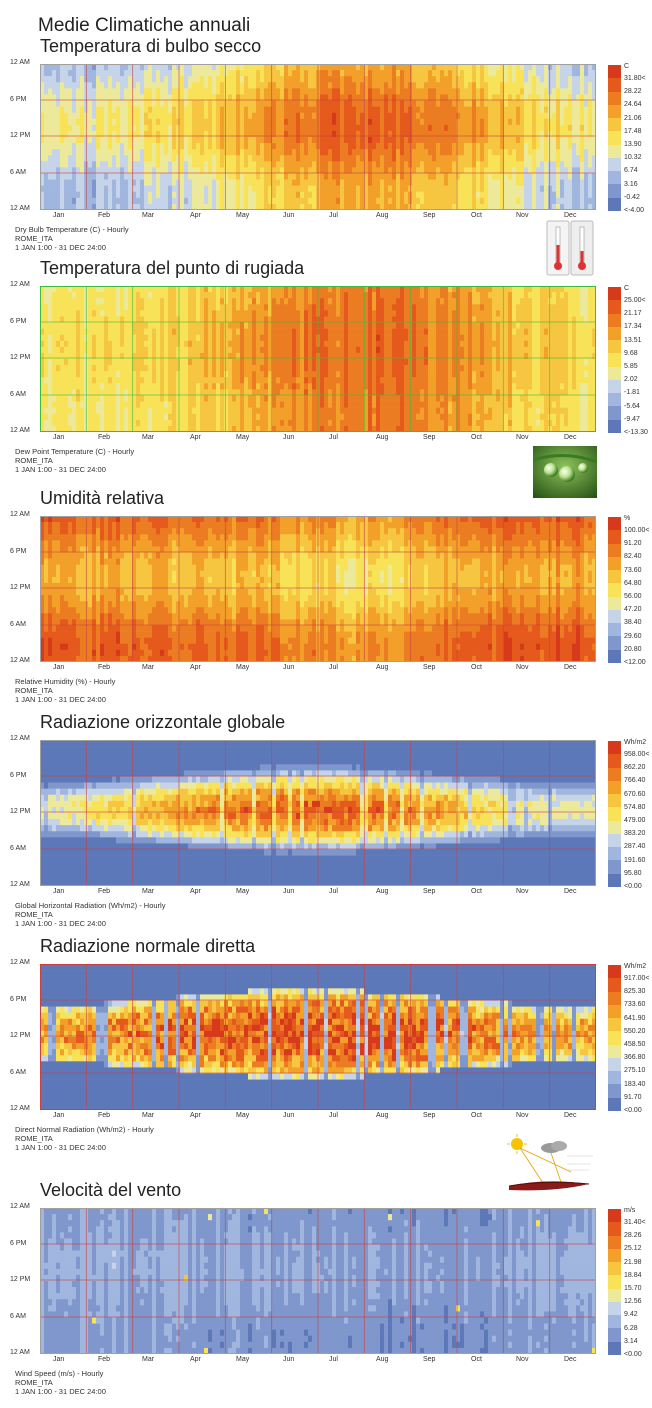 This screenshot has width=652, height=1408. I want to click on legend-label: 2.02, so click(631, 379).